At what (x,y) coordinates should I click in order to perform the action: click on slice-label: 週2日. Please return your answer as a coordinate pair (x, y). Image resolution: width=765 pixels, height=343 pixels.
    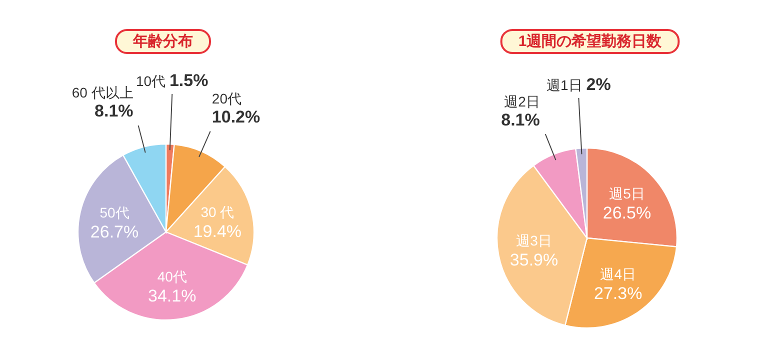
    Looking at the image, I should click on (522, 101).